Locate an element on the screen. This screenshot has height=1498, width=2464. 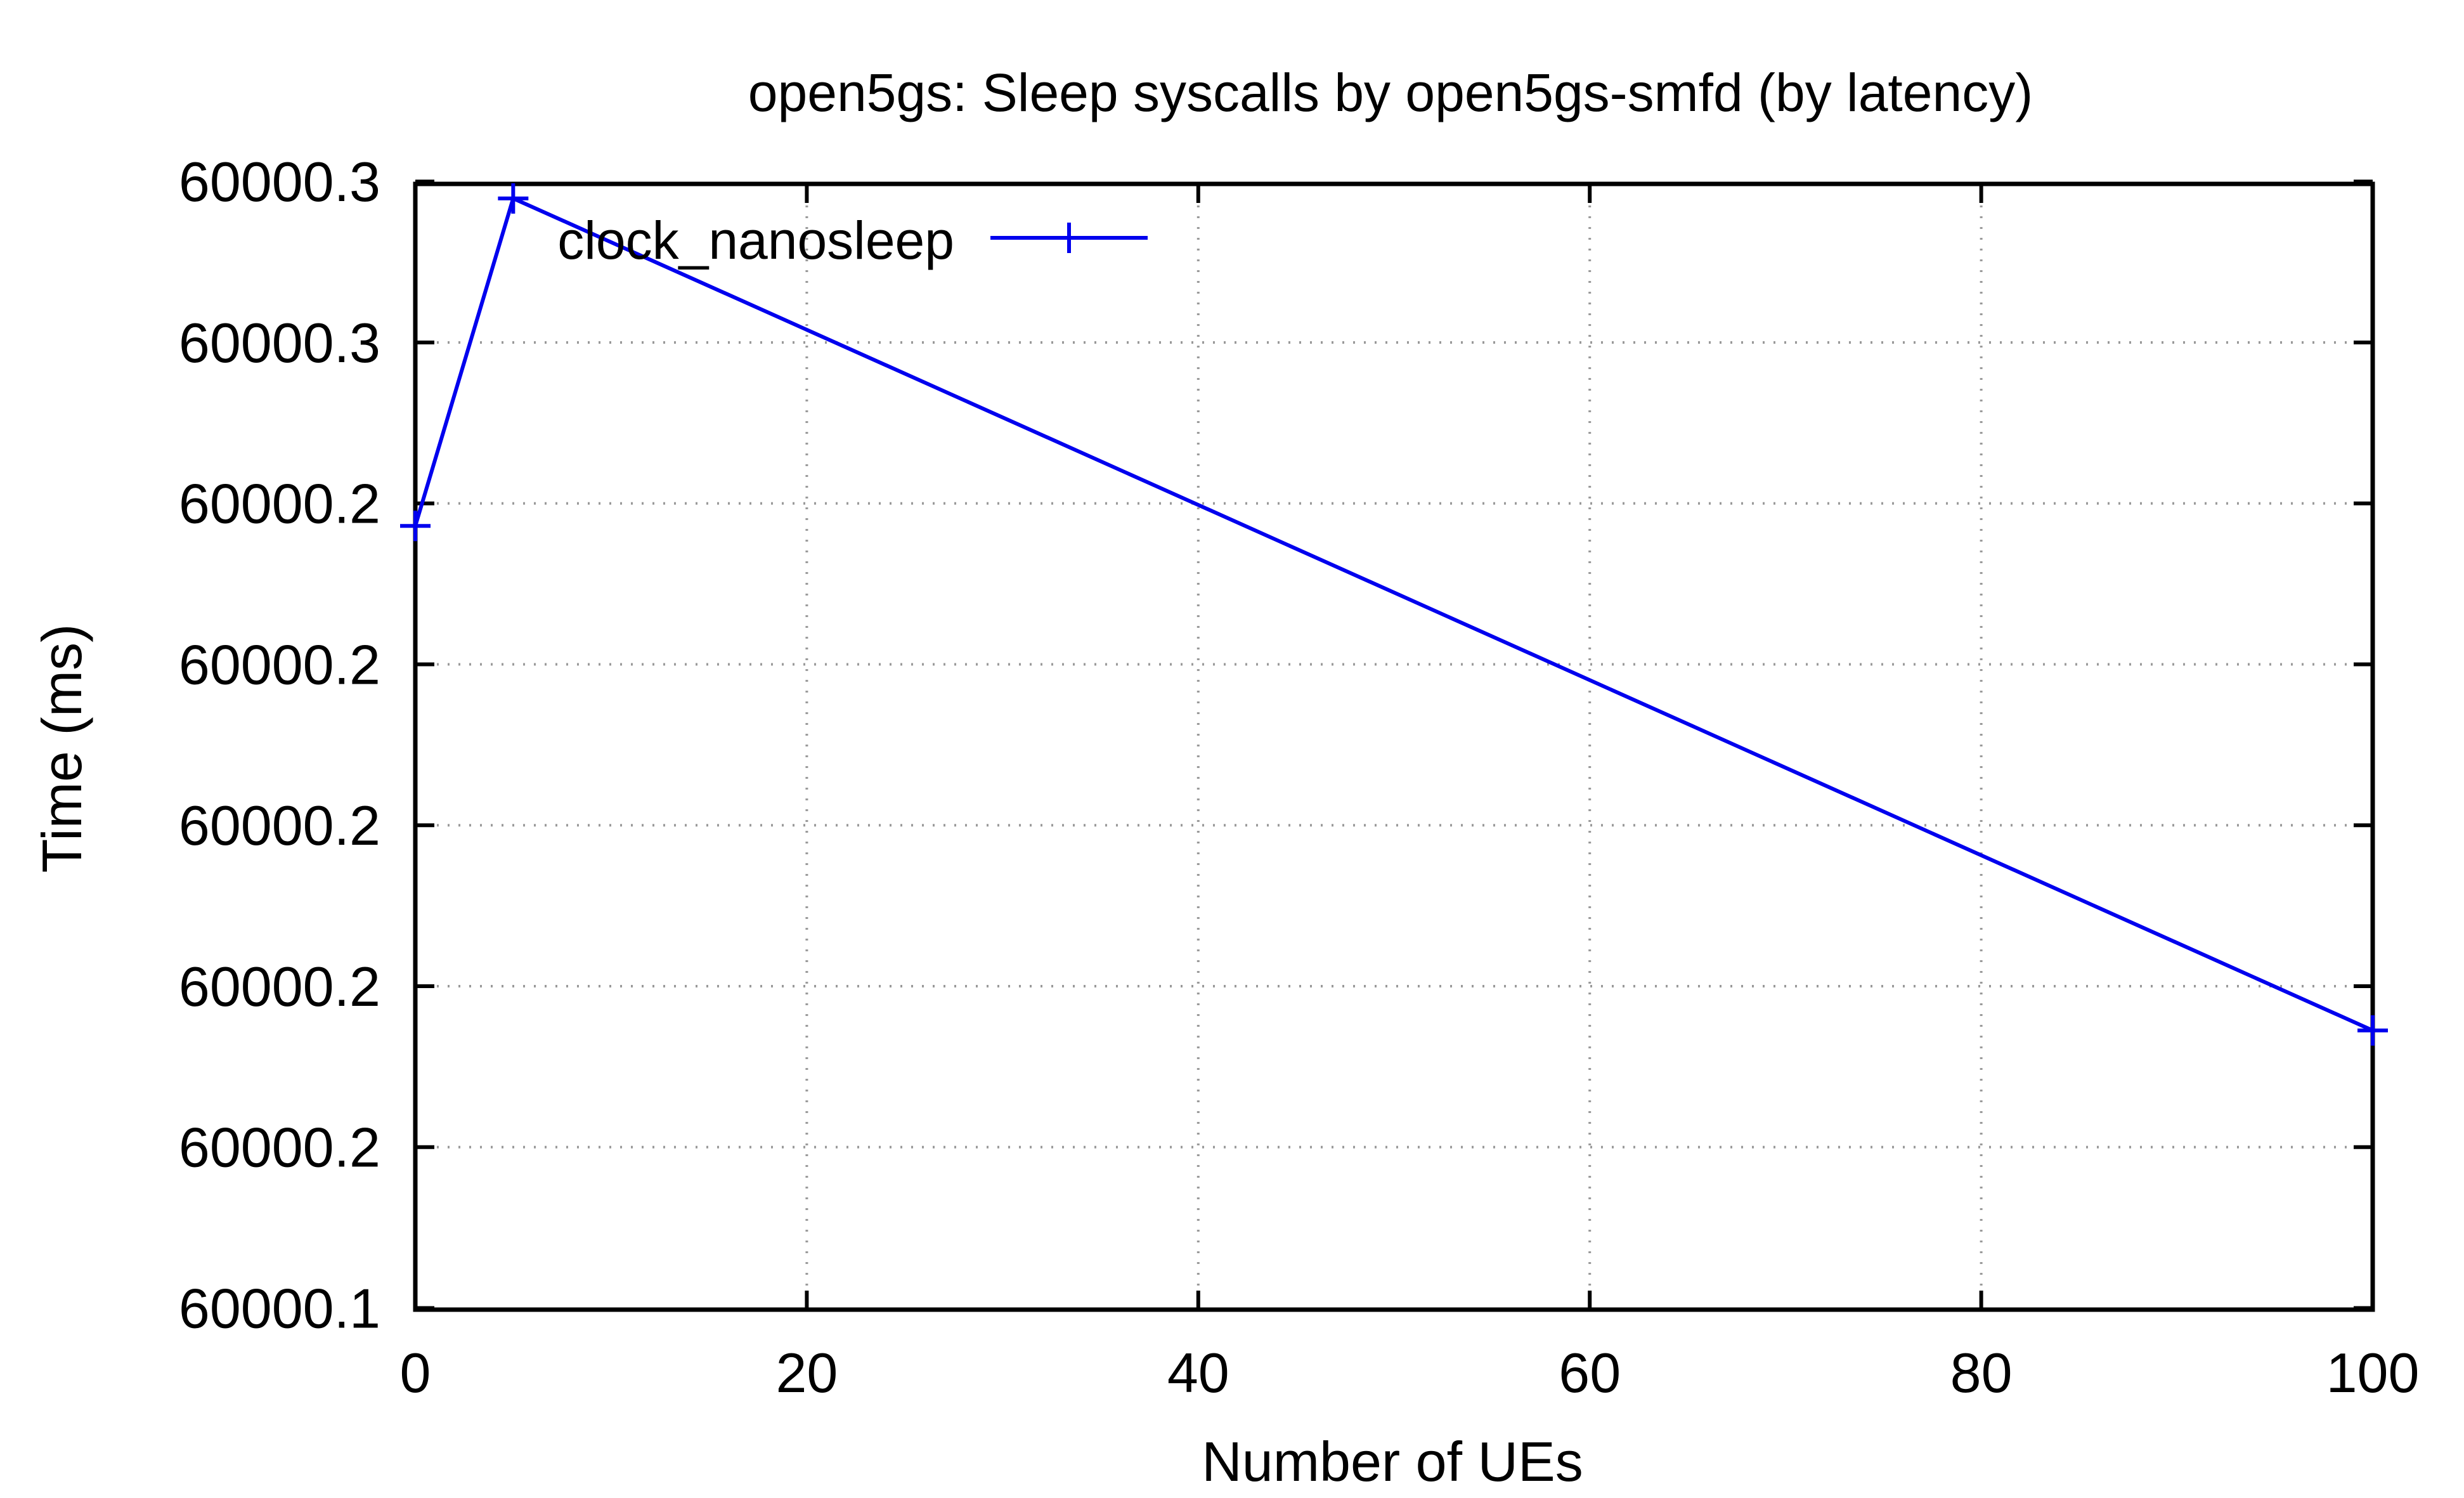
x-tick-label: 20 is located at coordinates (806, 1372).